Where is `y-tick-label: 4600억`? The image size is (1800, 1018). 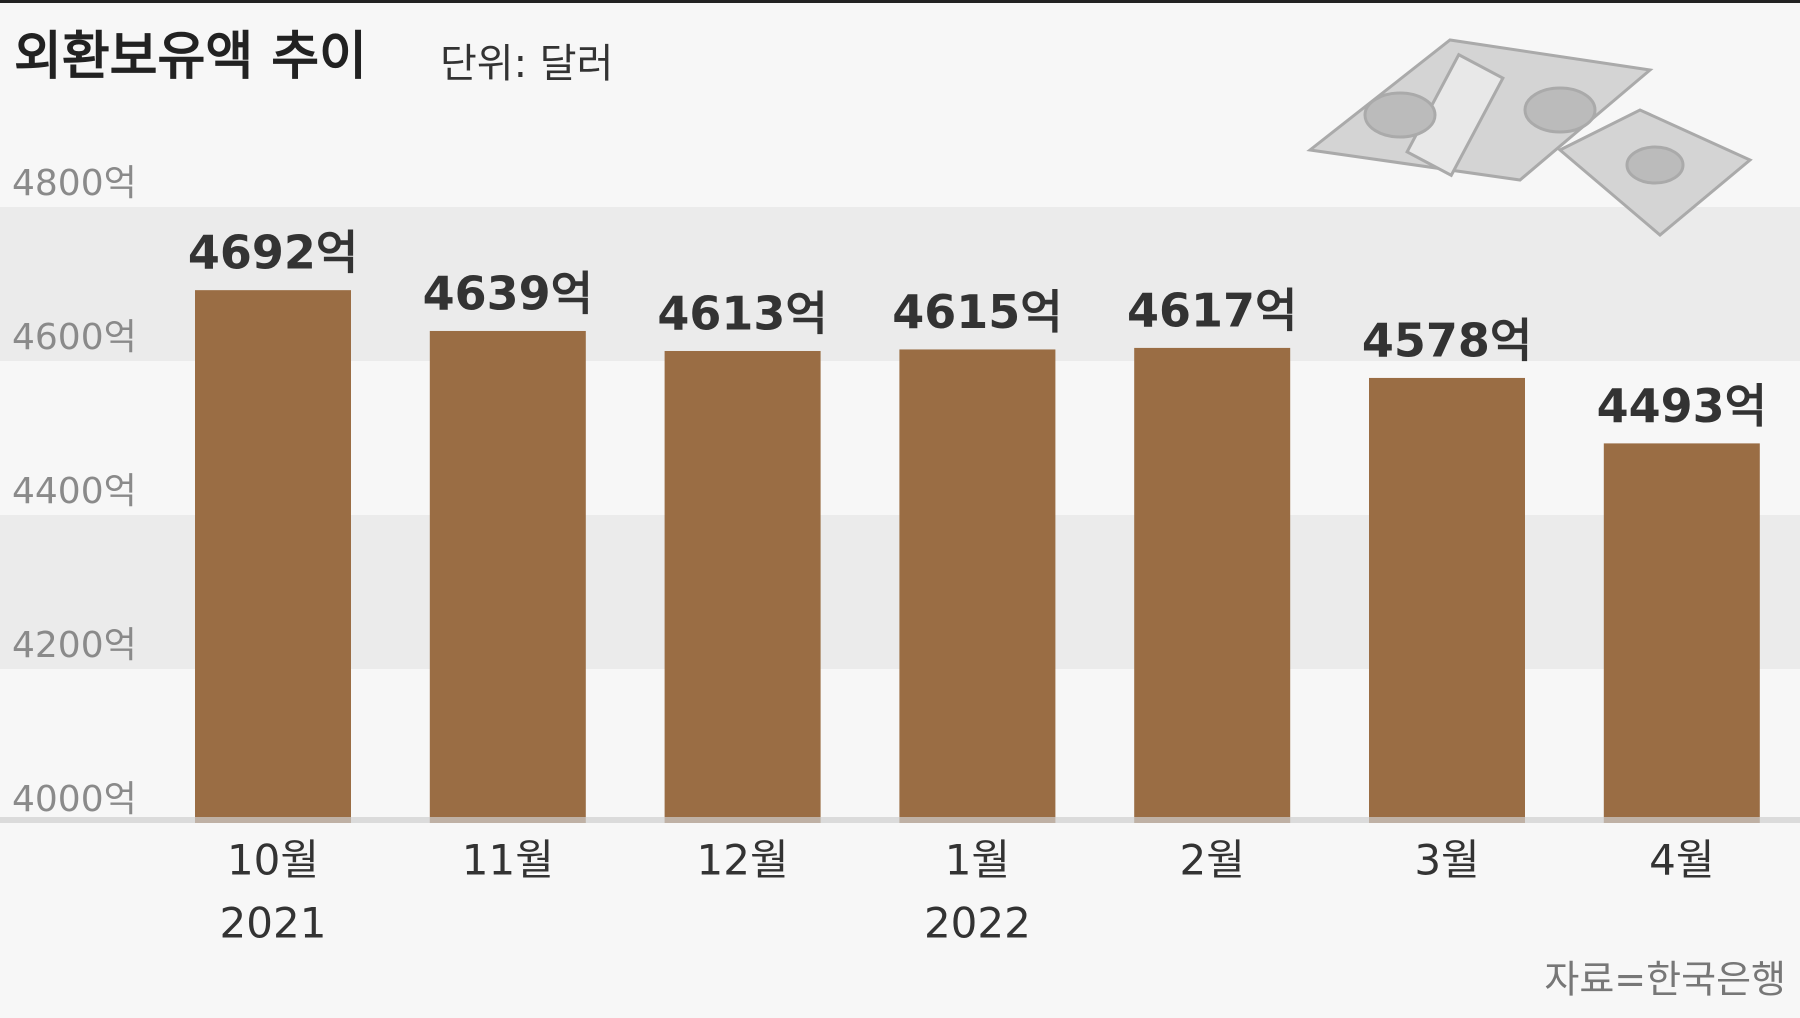 y-tick-label: 4600억 is located at coordinates (74, 337).